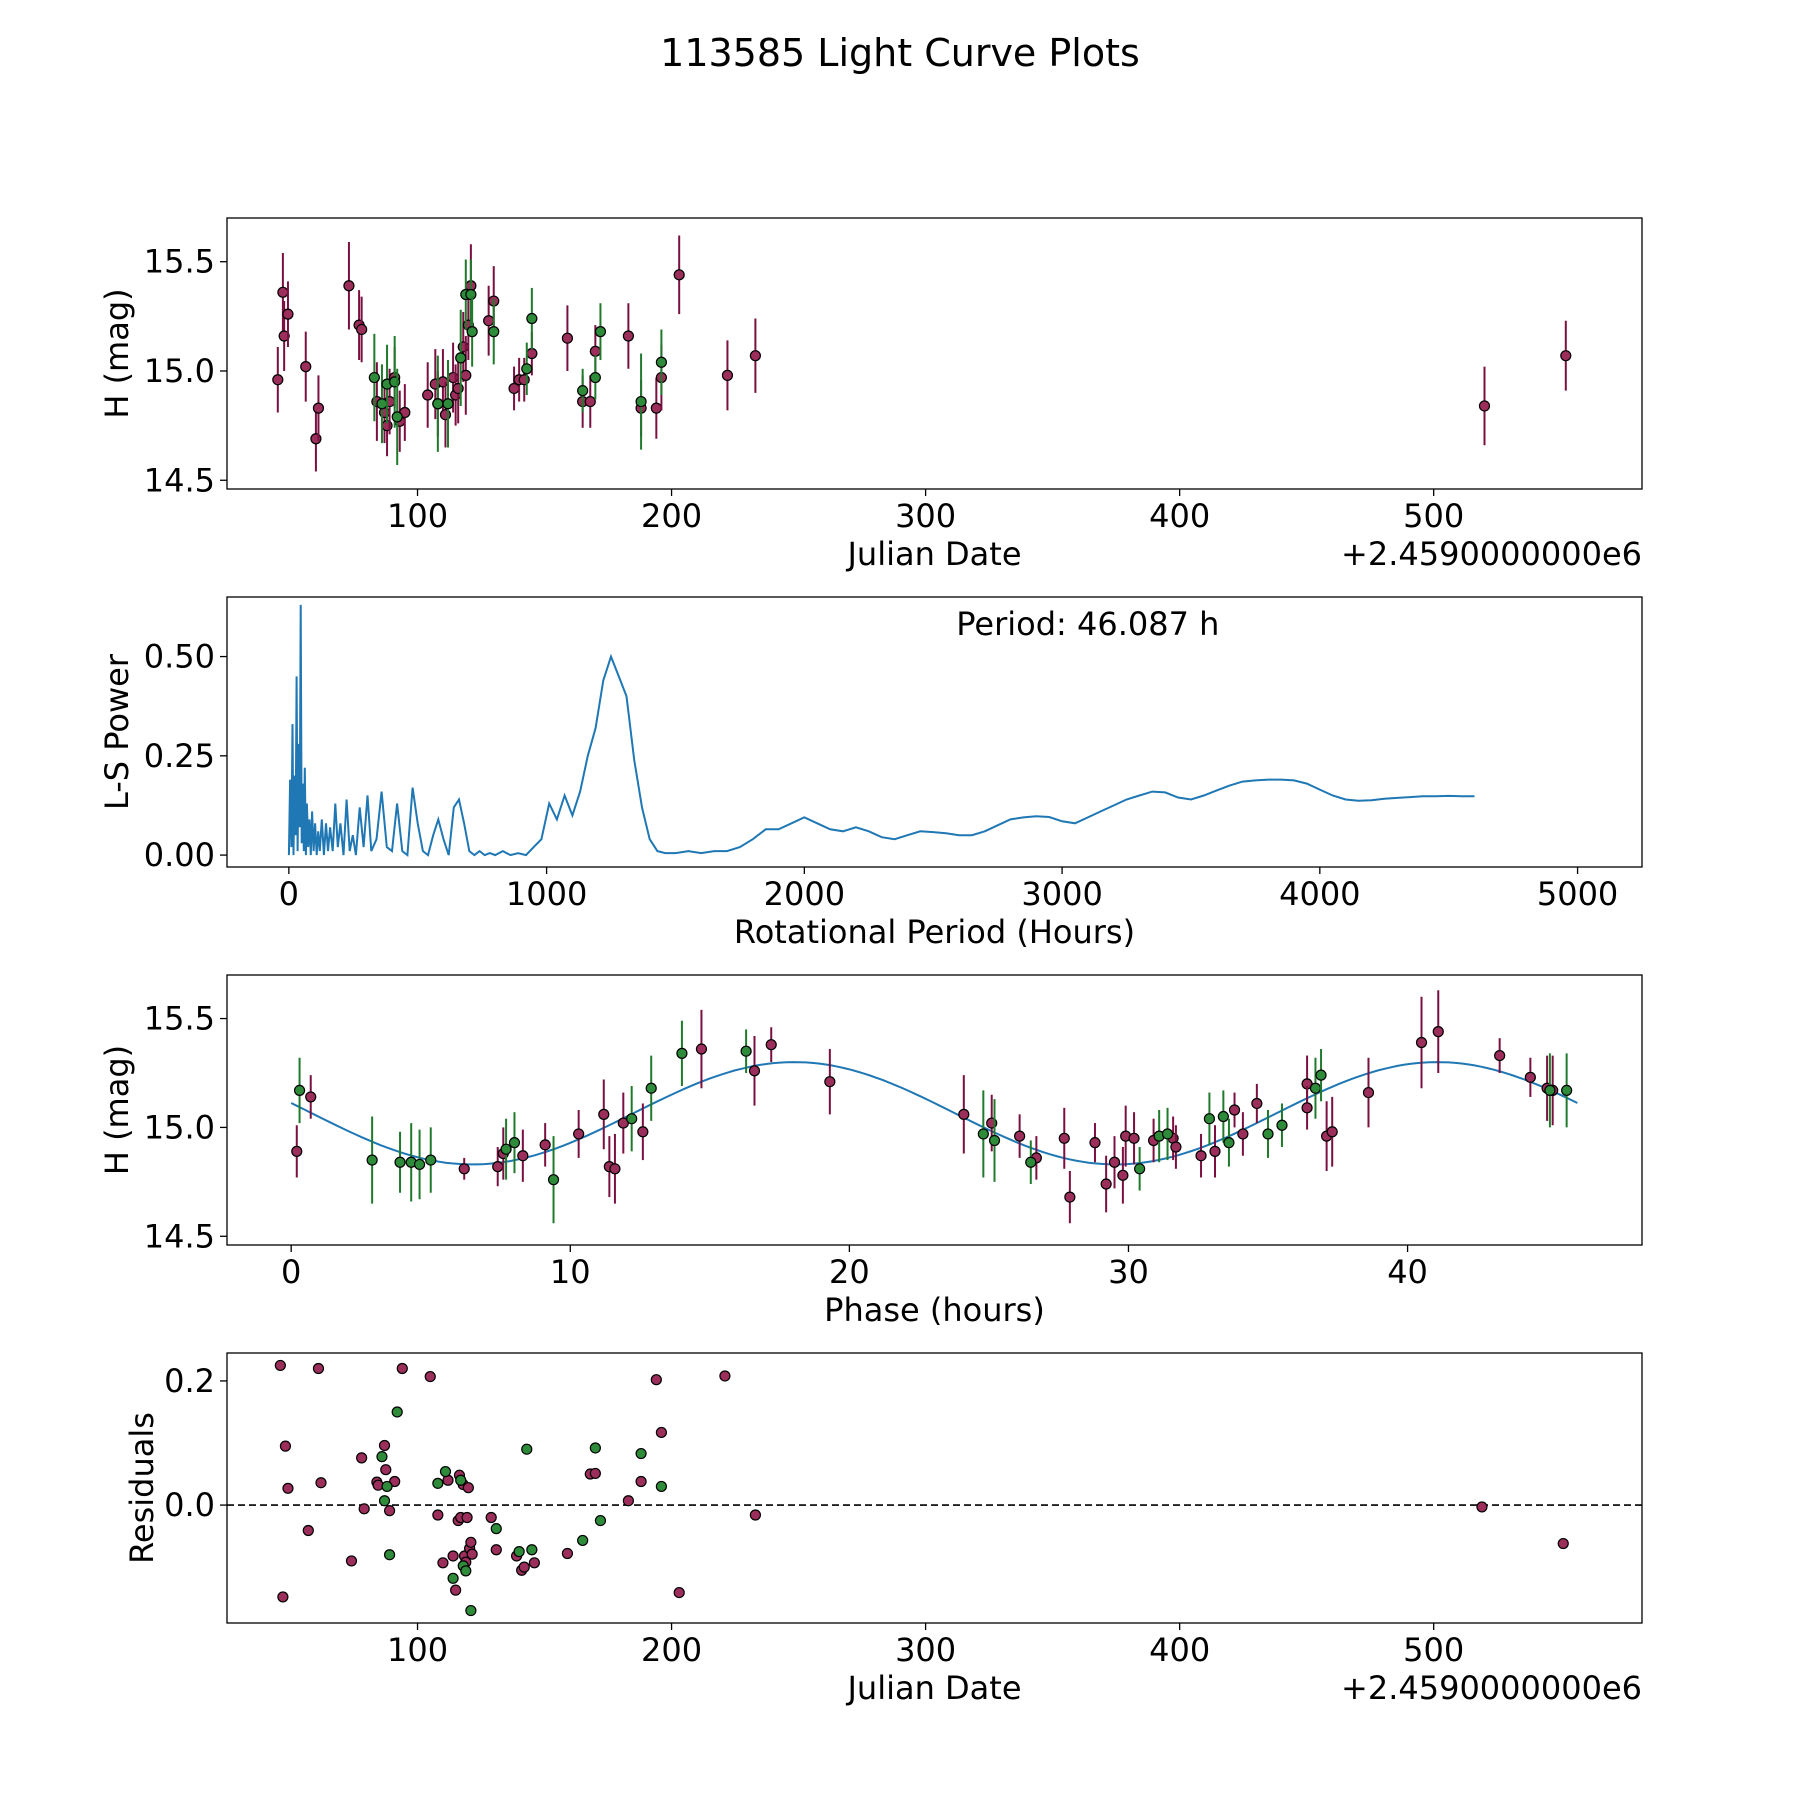  I want to click on x-tick-label: 300, so click(925, 516).